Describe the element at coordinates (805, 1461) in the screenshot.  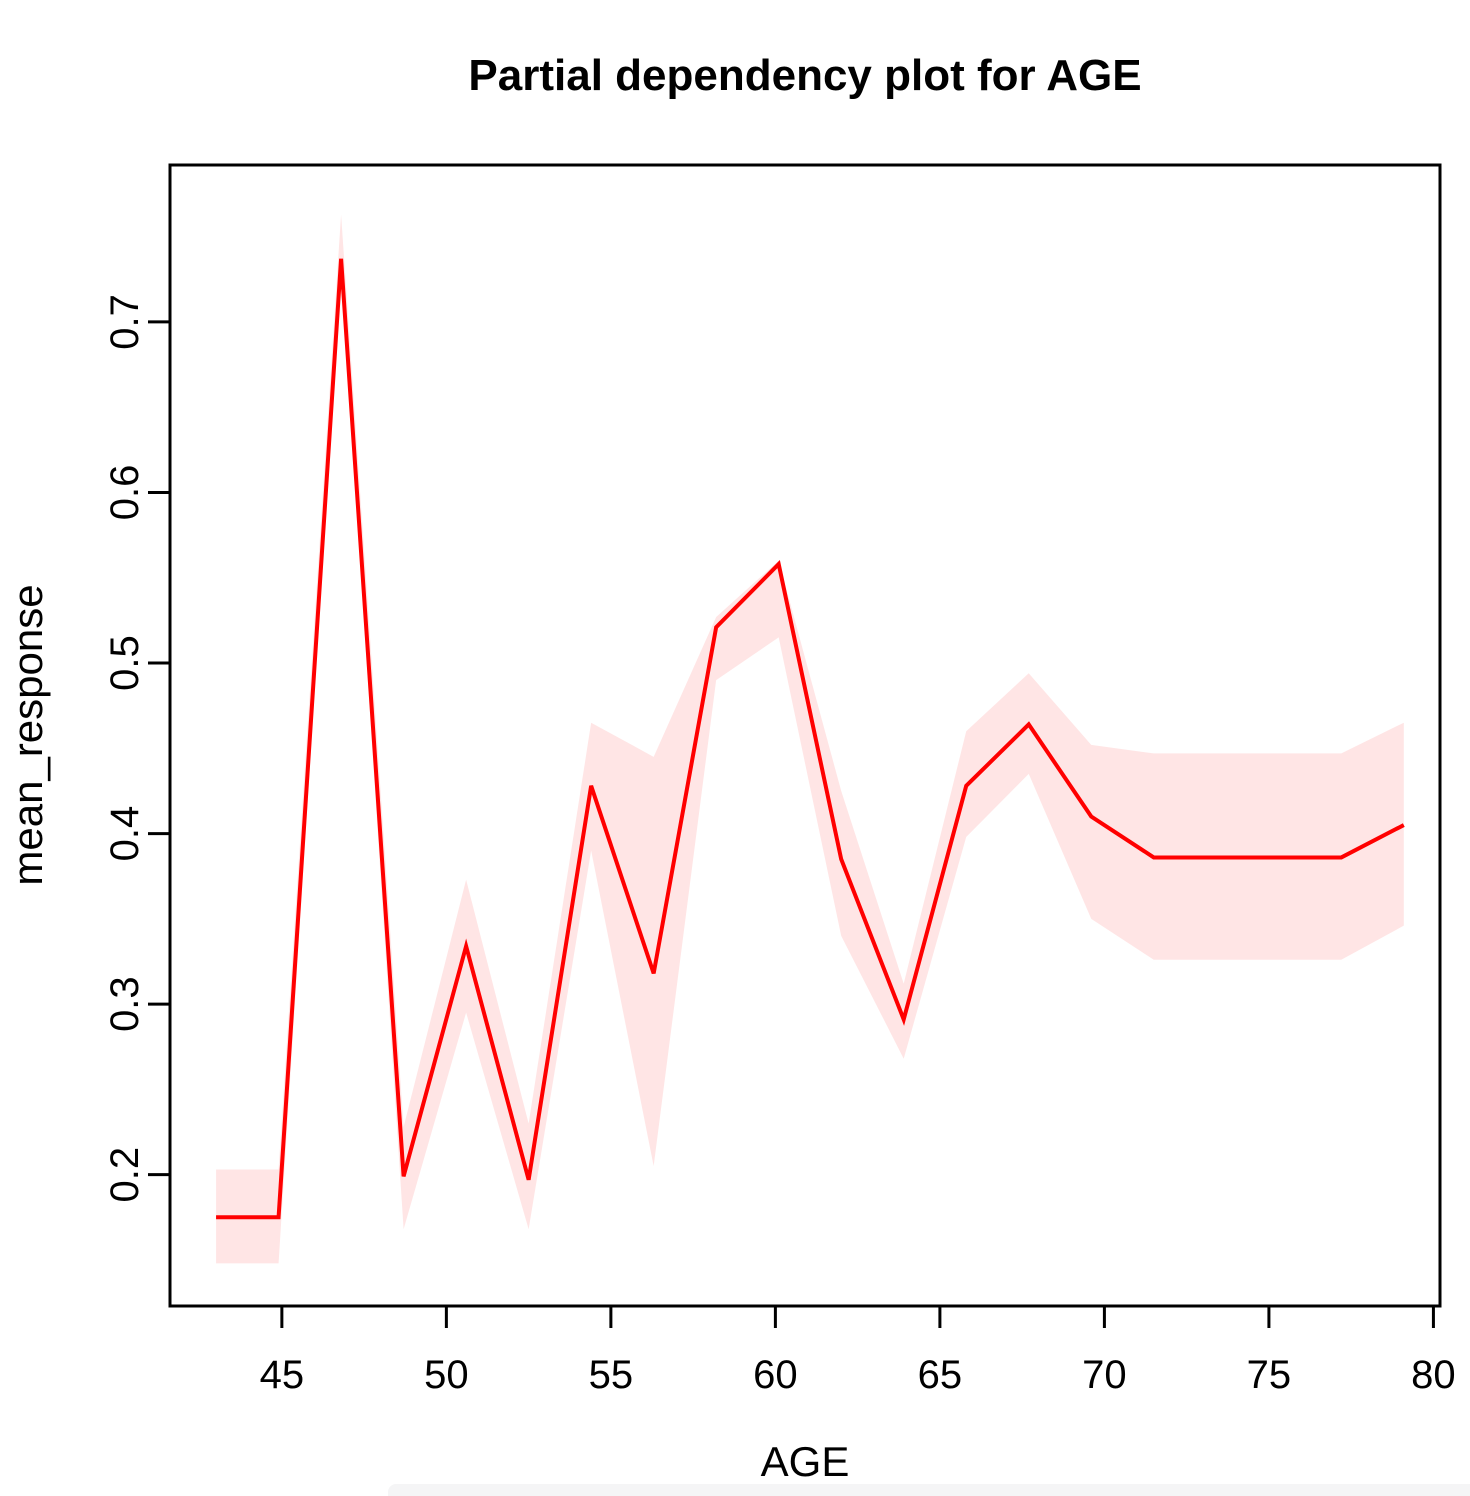
I see `x-axis-label: AGE` at that location.